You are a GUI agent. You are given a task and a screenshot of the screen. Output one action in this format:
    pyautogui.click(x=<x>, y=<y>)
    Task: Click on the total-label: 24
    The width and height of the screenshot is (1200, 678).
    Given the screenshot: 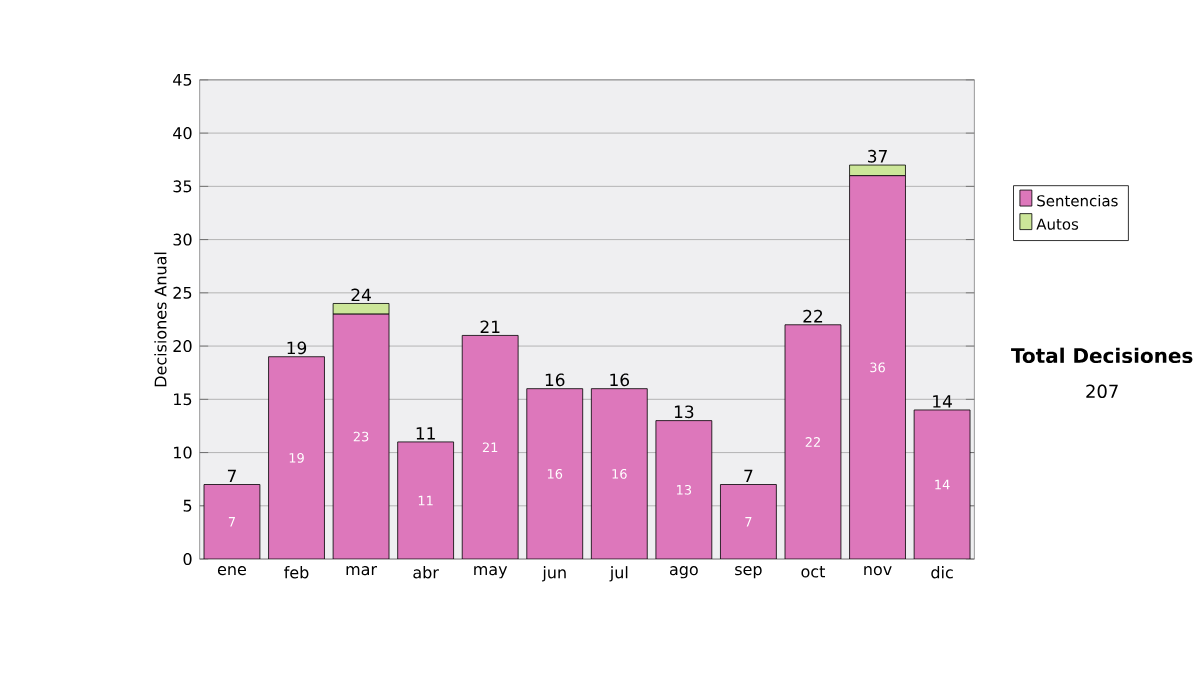 What is the action you would take?
    pyautogui.click(x=361, y=294)
    